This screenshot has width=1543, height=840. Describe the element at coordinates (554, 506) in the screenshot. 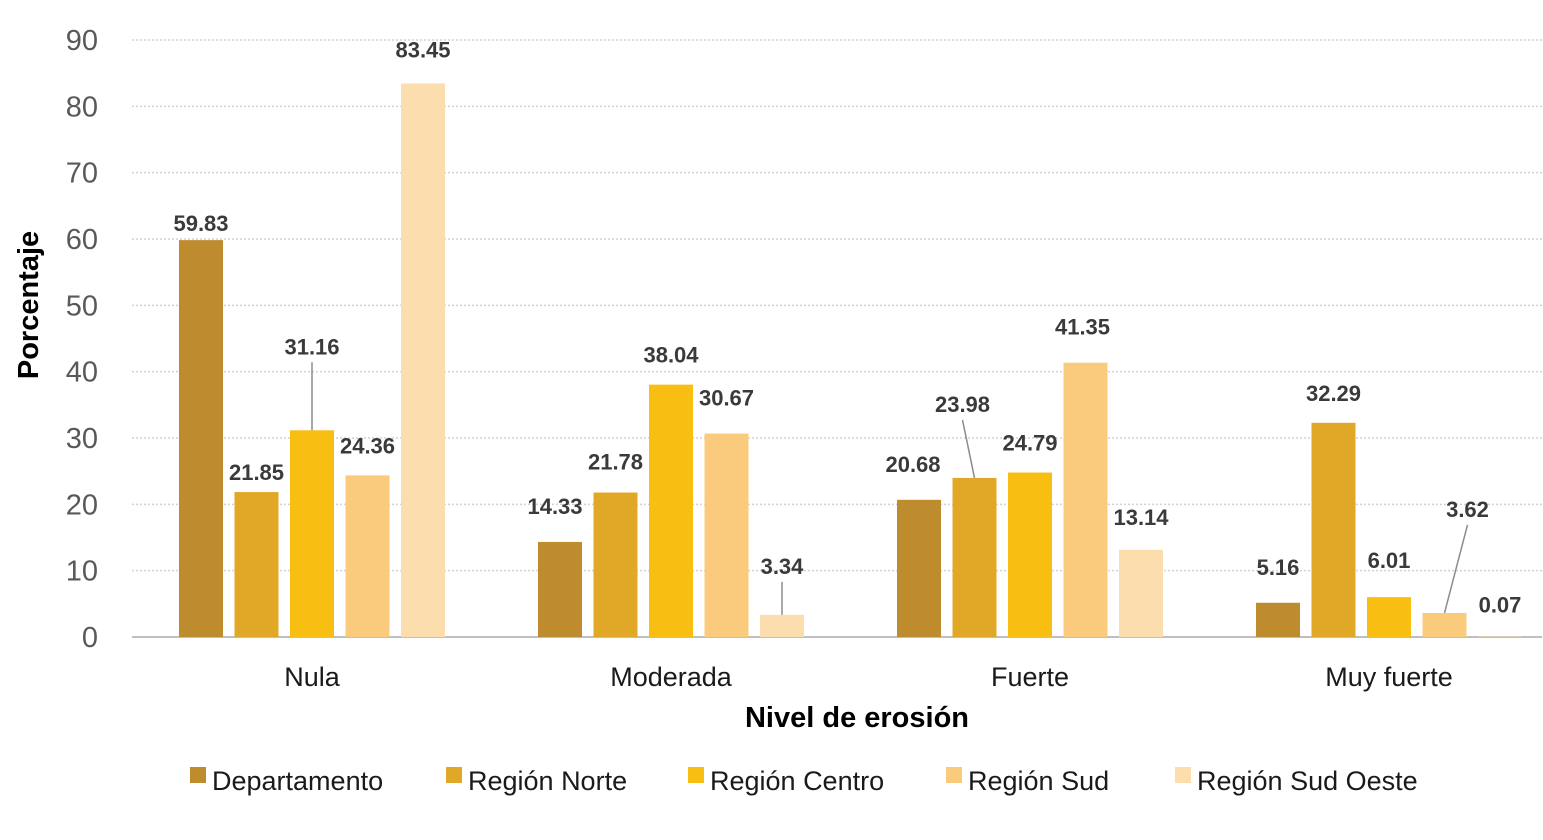

I see `data-label: 14.33` at that location.